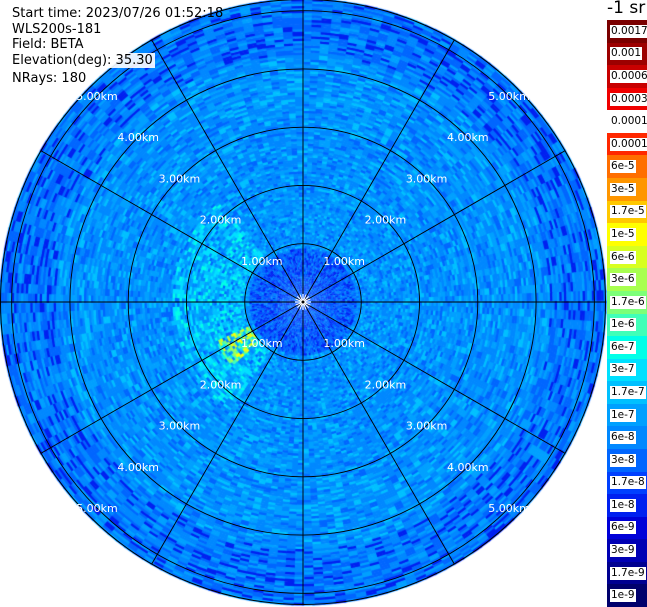 This screenshot has height=607, width=647. What do you see at coordinates (628, 99) in the screenshot?
I see `colorbar-tick-label: 0.0003` at bounding box center [628, 99].